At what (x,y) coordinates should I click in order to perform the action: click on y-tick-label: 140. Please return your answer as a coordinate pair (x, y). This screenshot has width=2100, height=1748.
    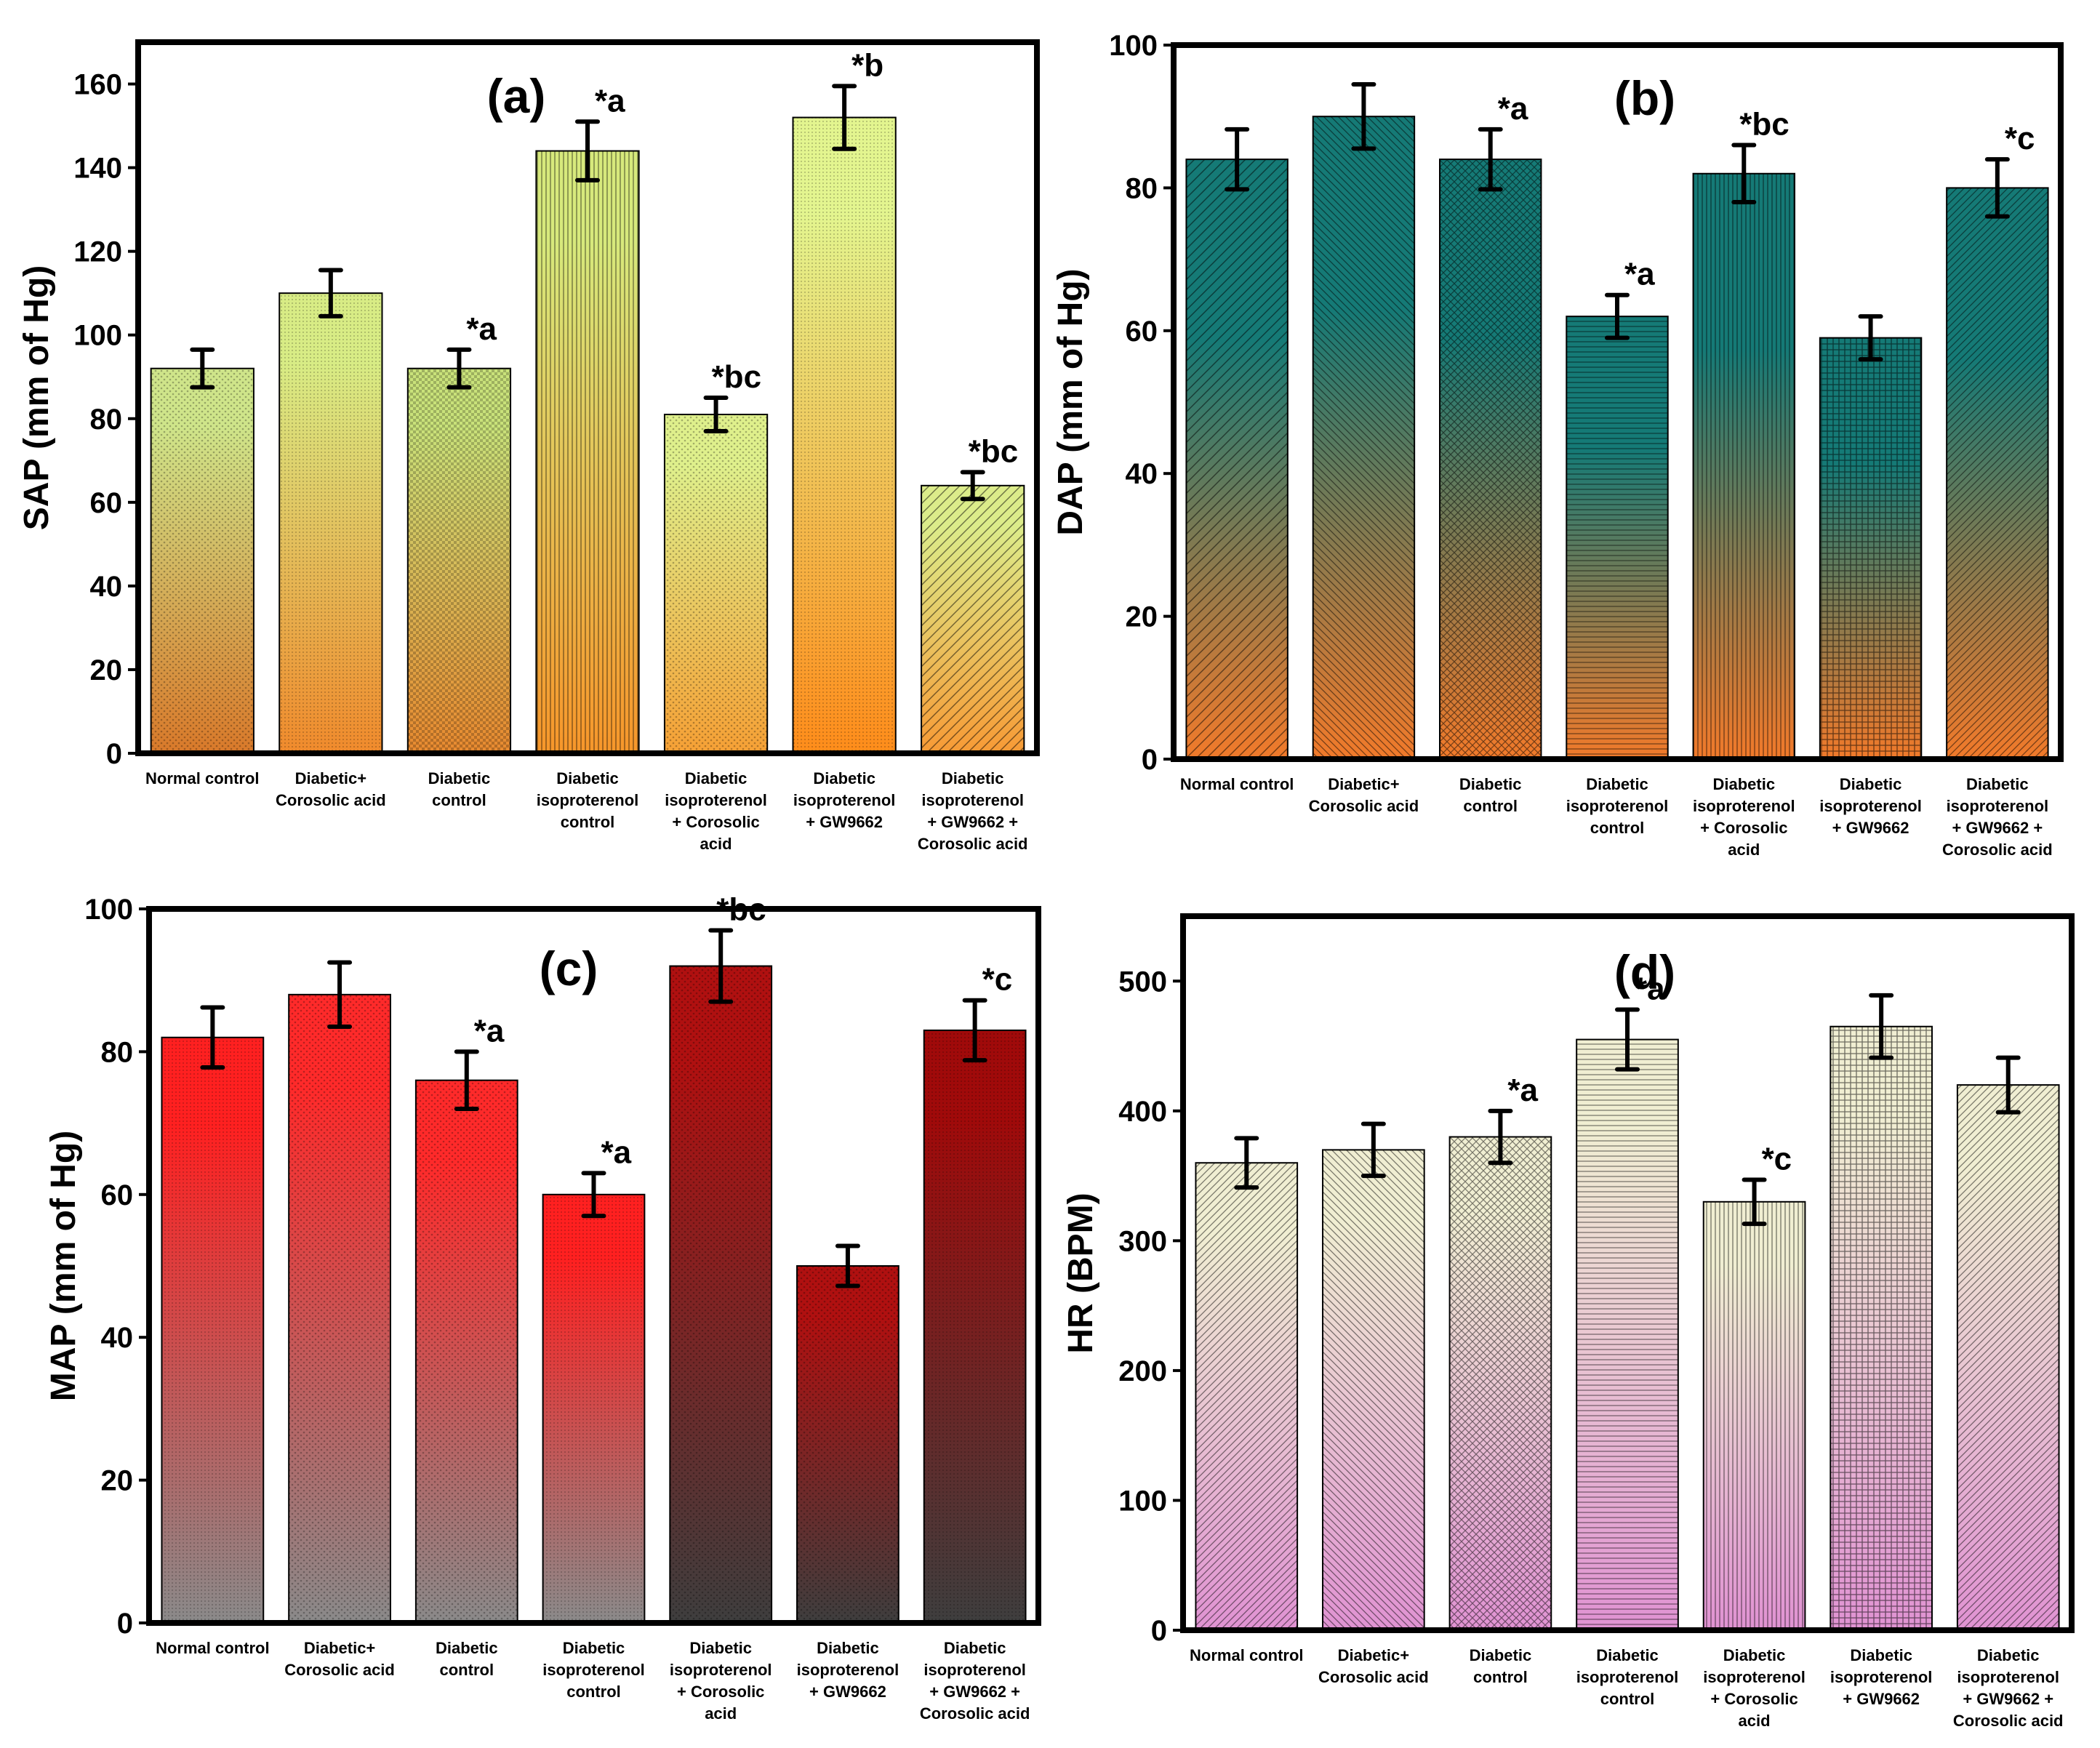
    Looking at the image, I should click on (98, 169).